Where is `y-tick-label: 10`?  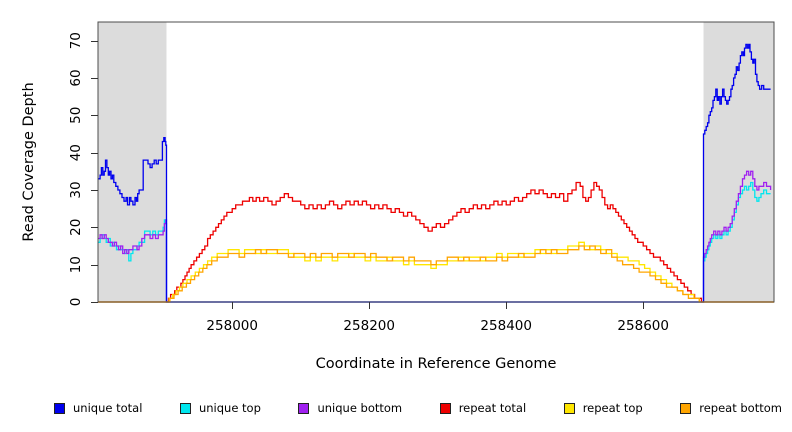
y-tick-label: 10 is located at coordinates (76, 264).